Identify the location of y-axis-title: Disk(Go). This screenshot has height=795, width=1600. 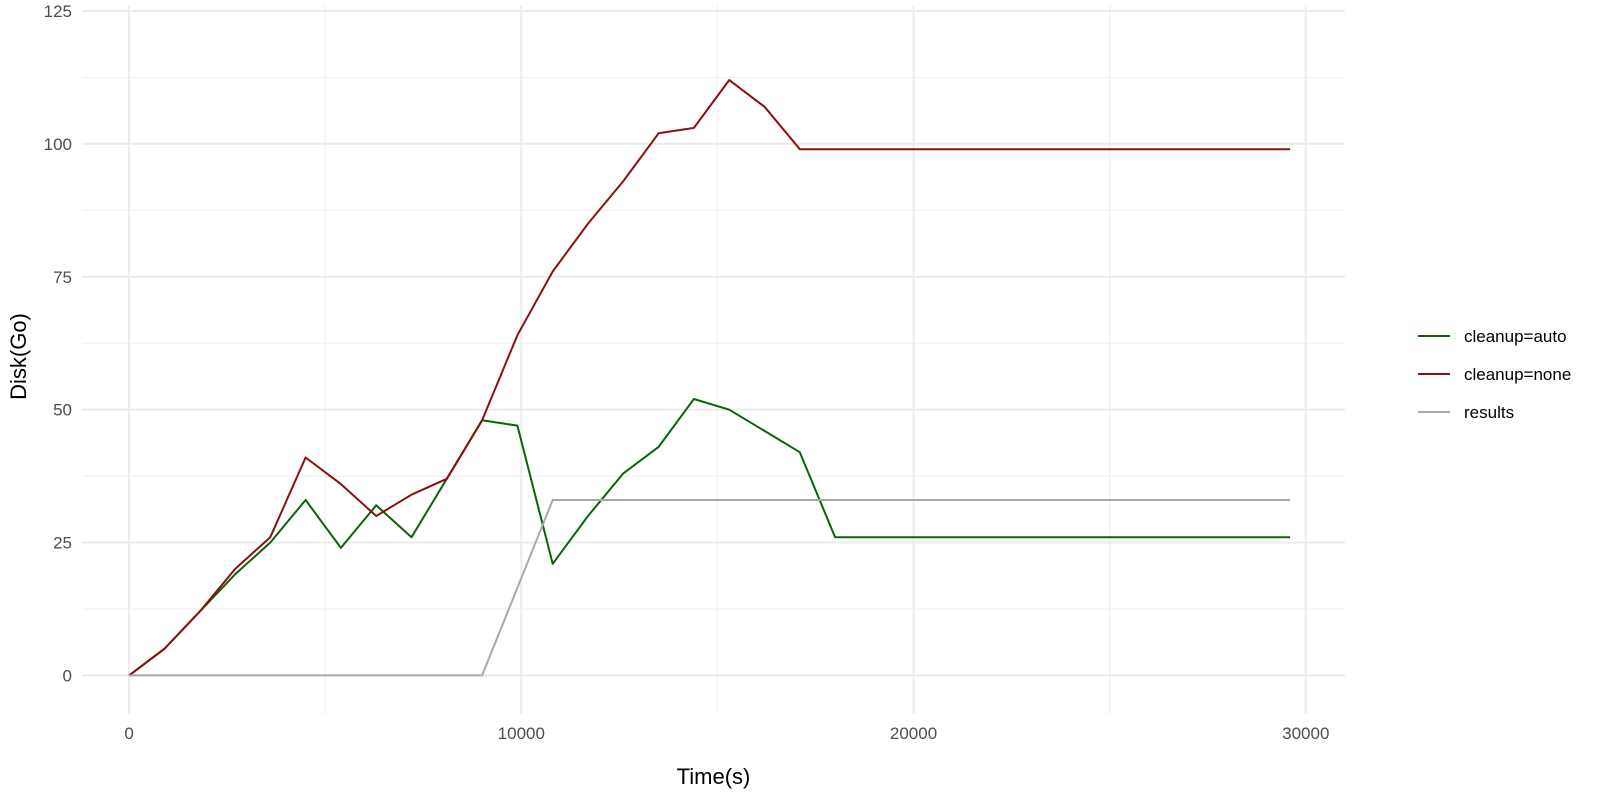
(18, 356).